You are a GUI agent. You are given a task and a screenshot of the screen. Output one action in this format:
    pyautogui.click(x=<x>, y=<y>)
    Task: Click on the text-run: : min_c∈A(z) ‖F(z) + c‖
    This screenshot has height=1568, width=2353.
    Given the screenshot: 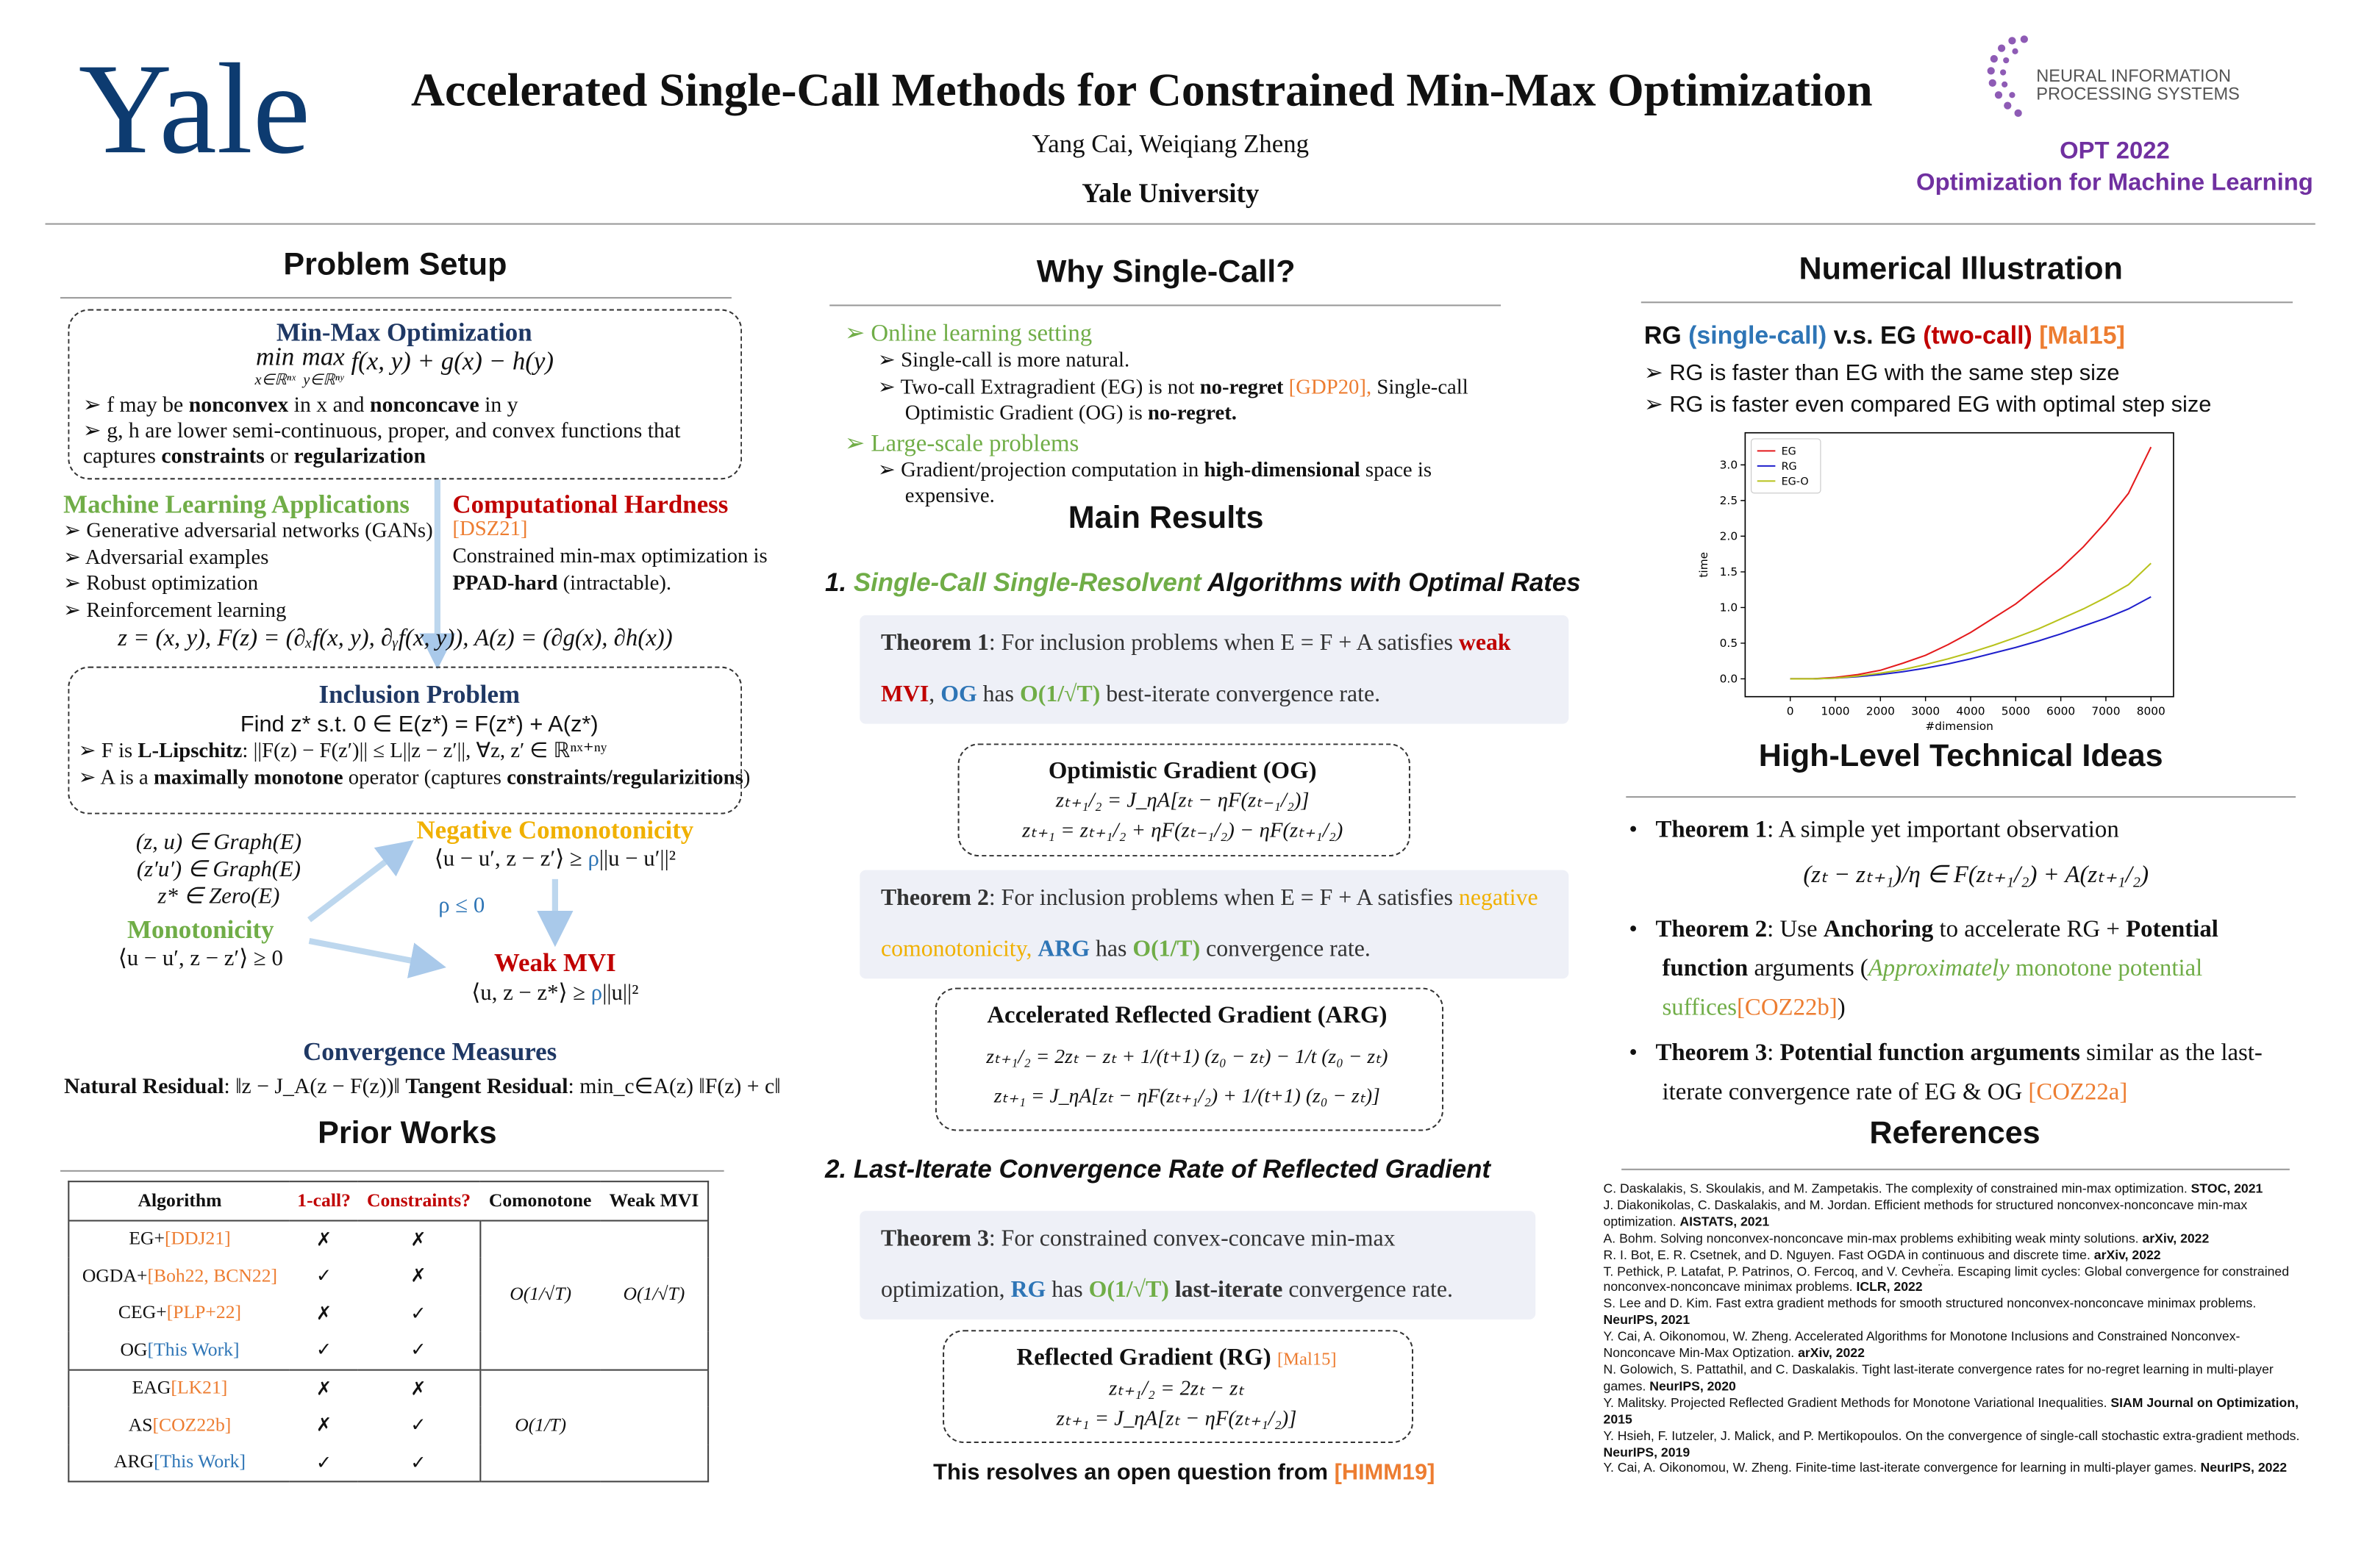 What is the action you would take?
    pyautogui.click(x=674, y=1087)
    